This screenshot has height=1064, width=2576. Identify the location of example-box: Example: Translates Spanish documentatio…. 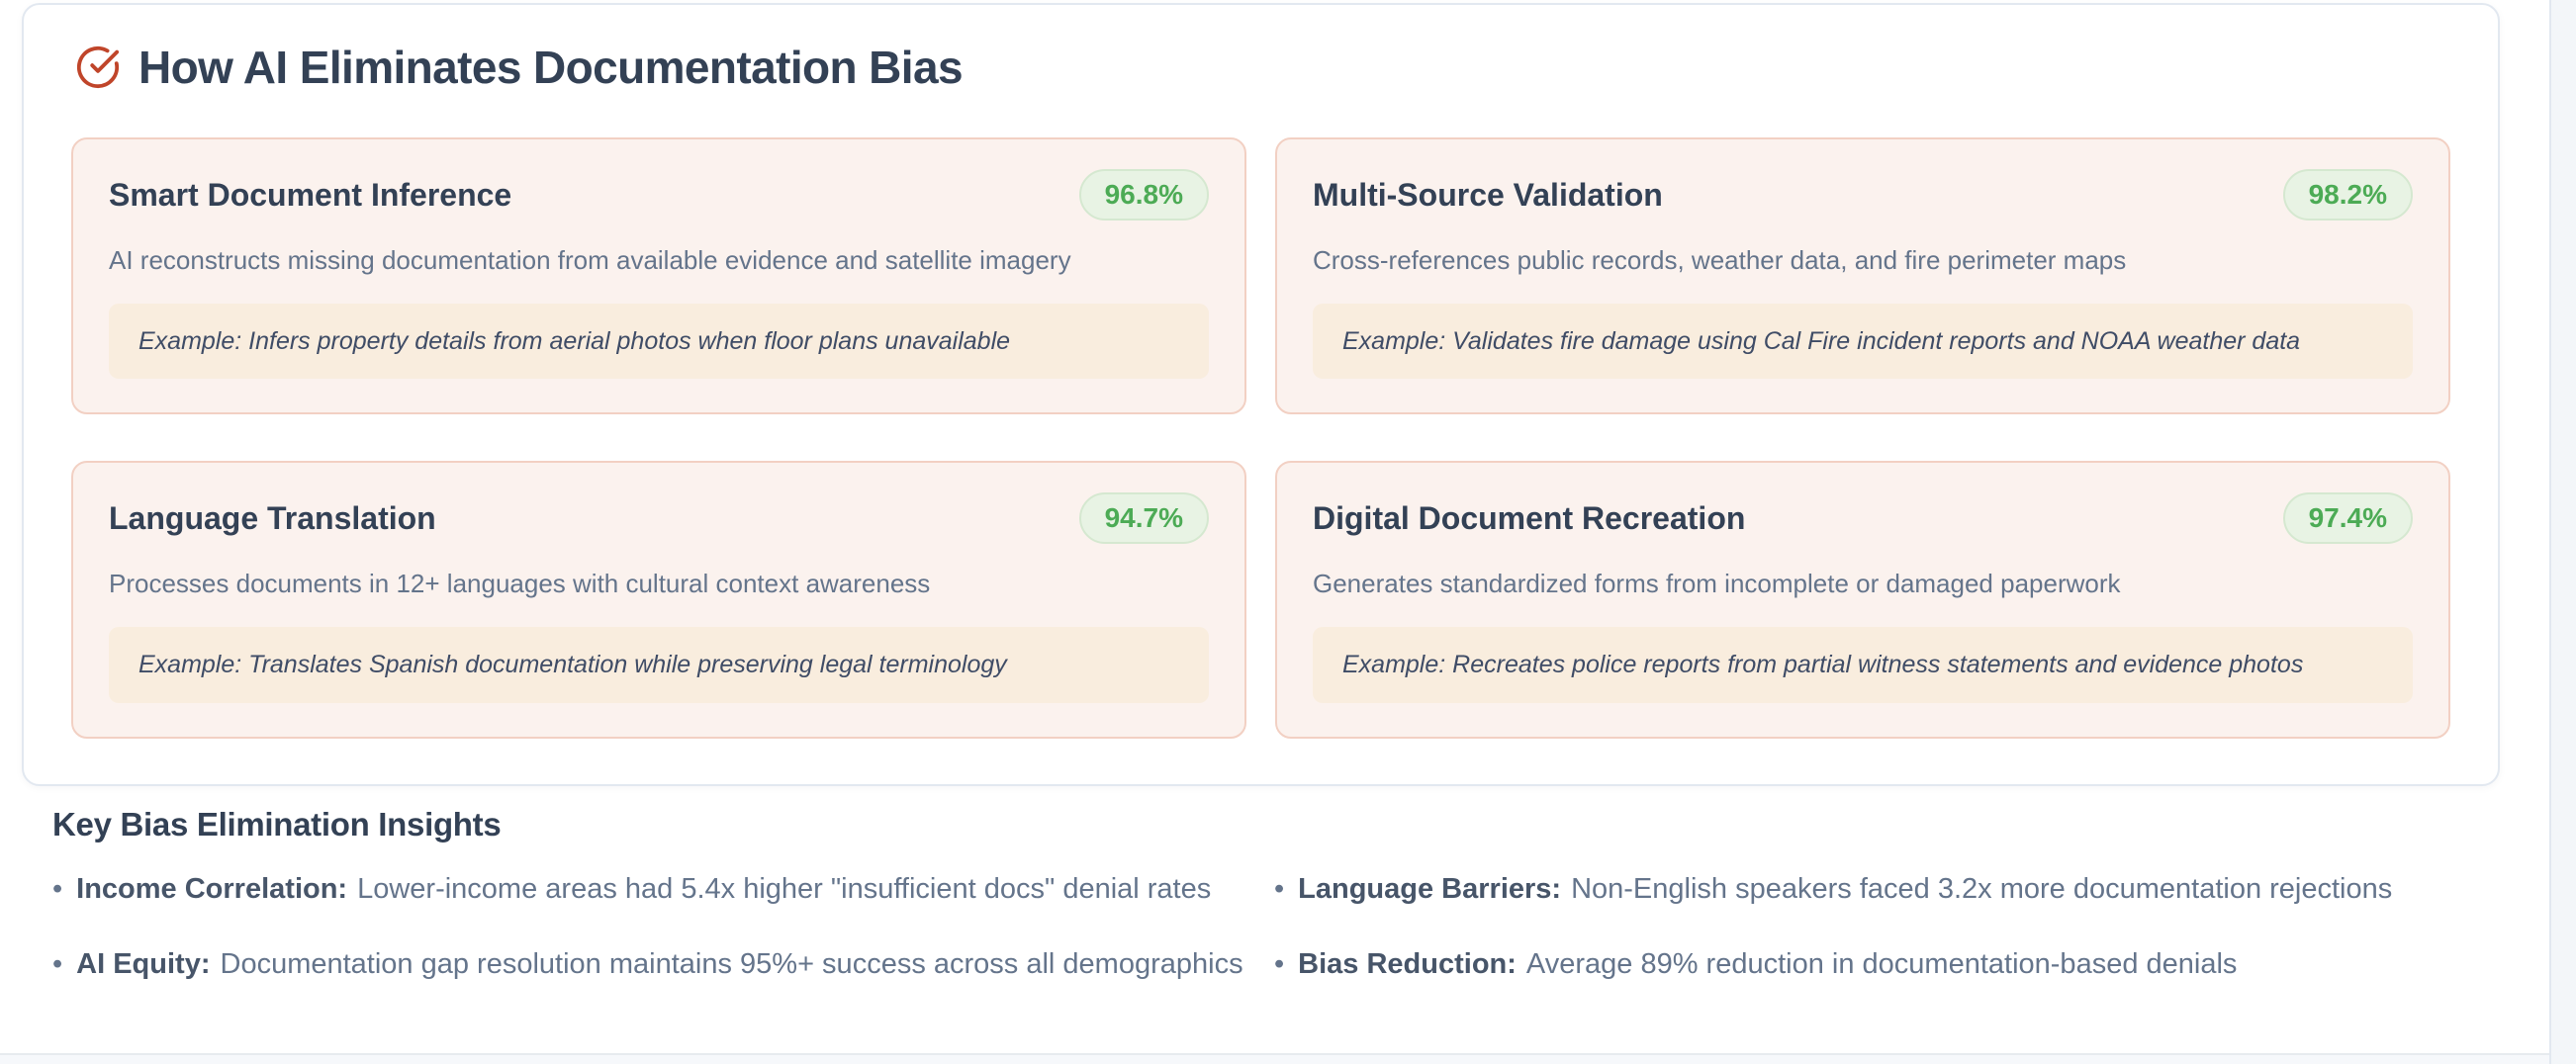
(659, 665).